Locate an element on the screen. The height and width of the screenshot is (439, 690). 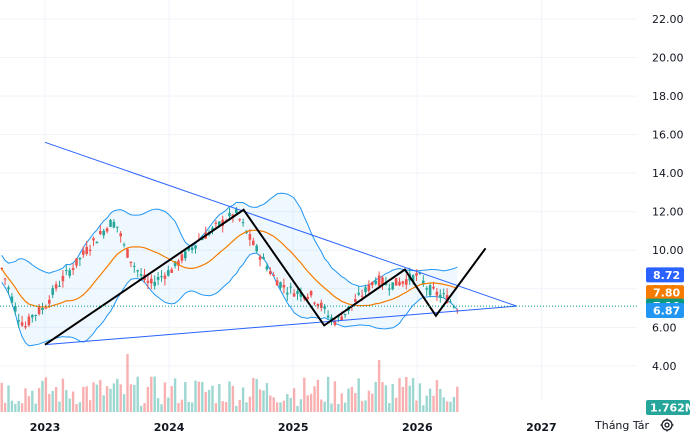
timeframe-label: Tháng Tár is located at coordinates (622, 425).